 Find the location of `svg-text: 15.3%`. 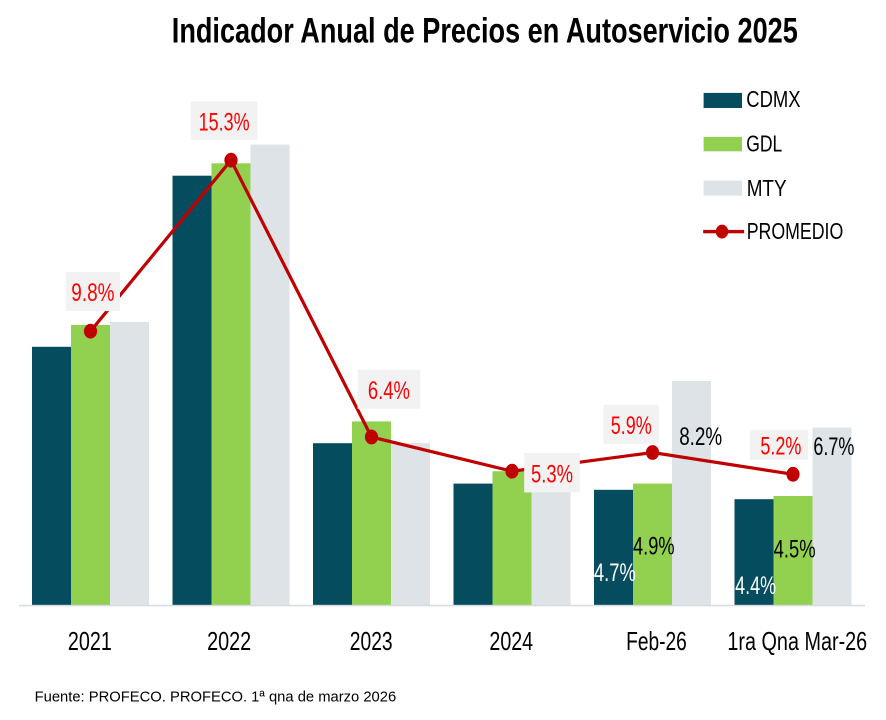

svg-text: 15.3% is located at coordinates (224, 123).